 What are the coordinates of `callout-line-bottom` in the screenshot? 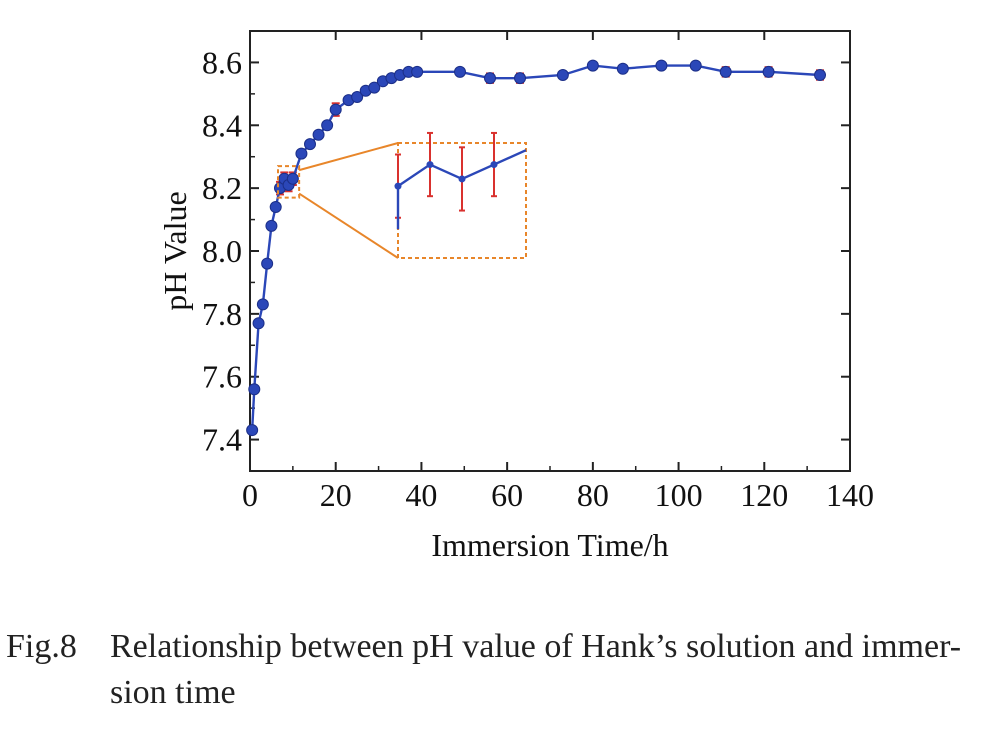 It's located at (348, 225).